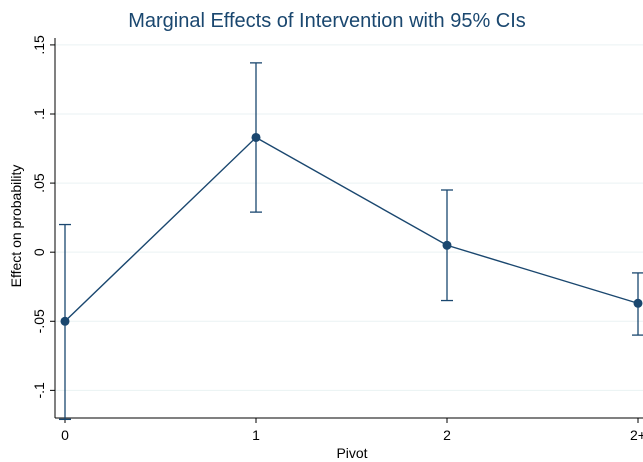 The height and width of the screenshot is (462, 643). What do you see at coordinates (447, 435) in the screenshot?
I see `x-tick-label: 2` at bounding box center [447, 435].